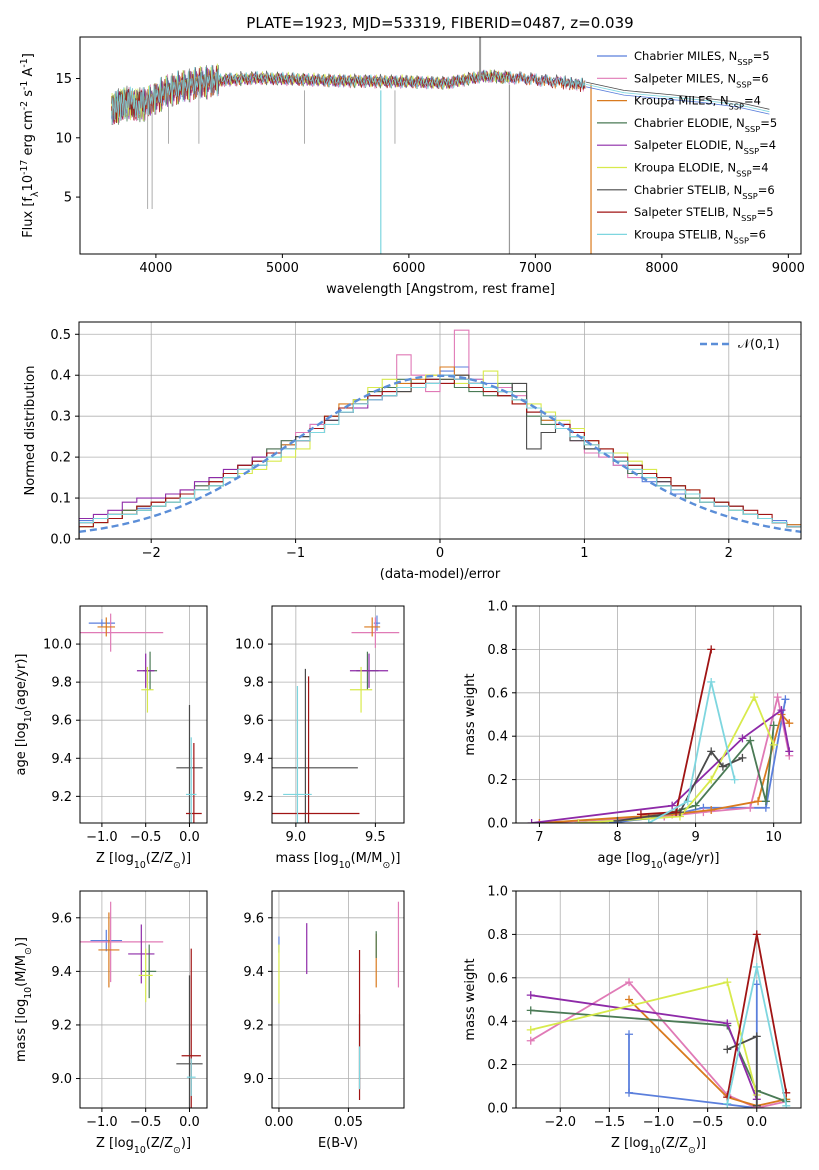  I want to click on legend-label: Chabrier STELIB, NSSP=6, so click(704, 192).